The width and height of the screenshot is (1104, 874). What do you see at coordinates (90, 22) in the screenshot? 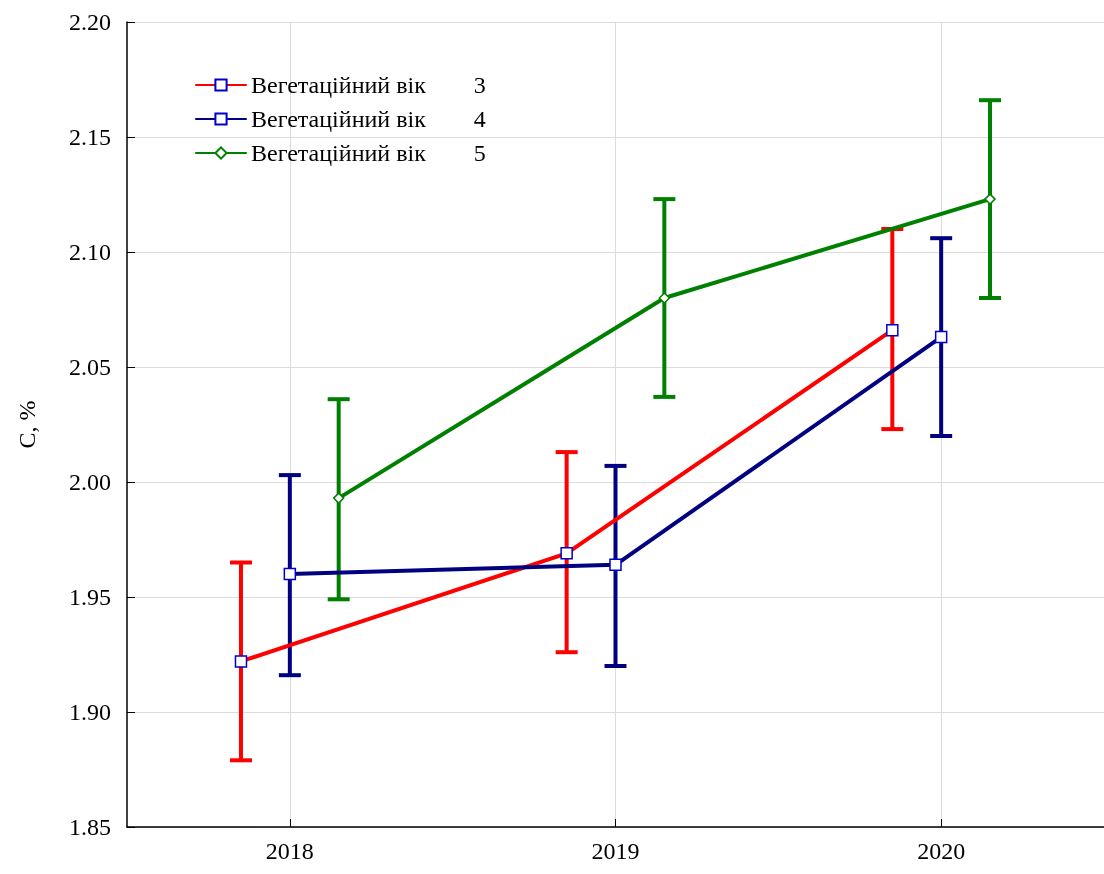
I see `y-tick-label: 2.20` at bounding box center [90, 22].